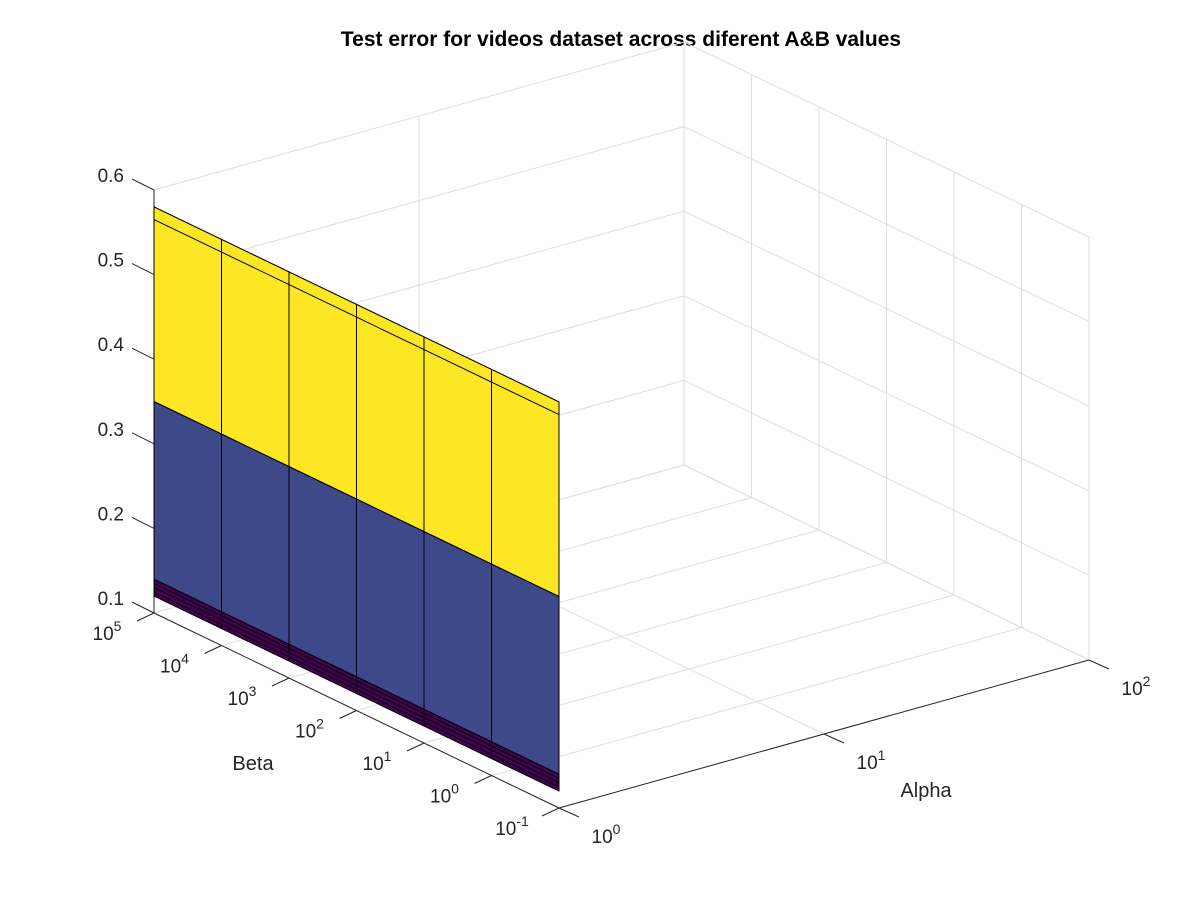 This screenshot has height=900, width=1200. What do you see at coordinates (1136, 686) in the screenshot?
I see `x-tick-label: 10²` at bounding box center [1136, 686].